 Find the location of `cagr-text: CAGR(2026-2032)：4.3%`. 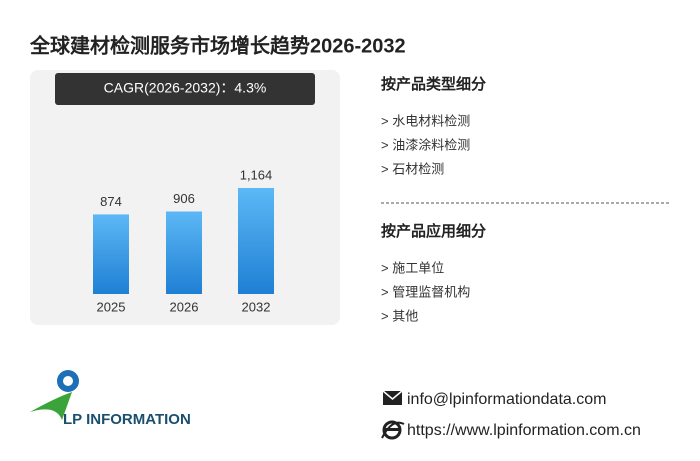

cagr-text: CAGR(2026-2032)：4.3% is located at coordinates (185, 88).